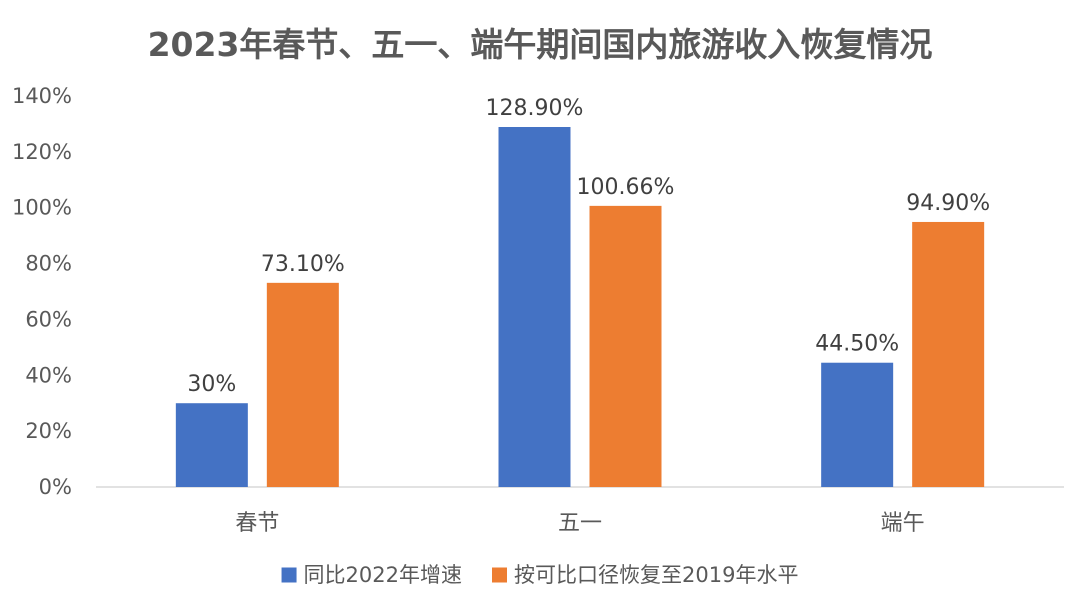 This screenshot has width=1080, height=606. I want to click on y-tick-label: 100%, so click(42, 208).